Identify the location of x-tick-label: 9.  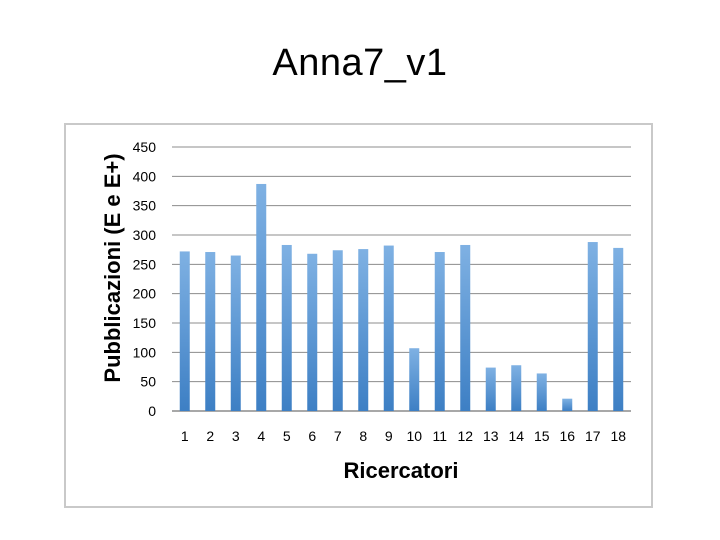
(389, 436).